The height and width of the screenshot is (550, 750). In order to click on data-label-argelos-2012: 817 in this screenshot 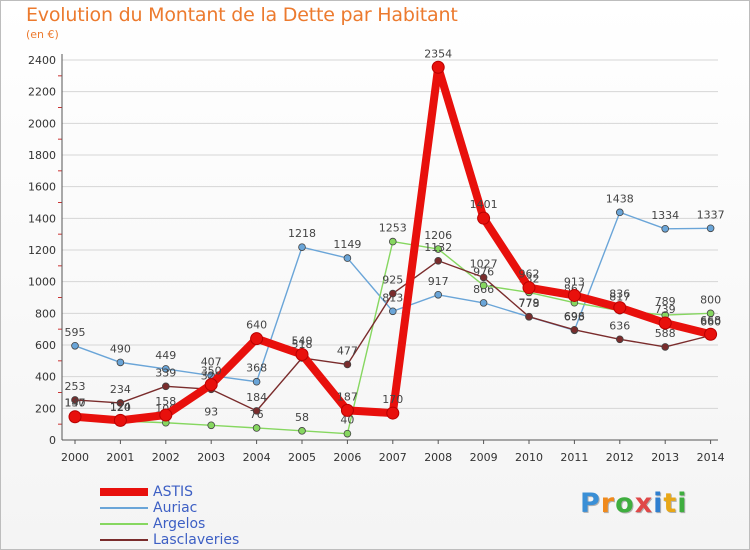, I will do `click(619, 297)`.